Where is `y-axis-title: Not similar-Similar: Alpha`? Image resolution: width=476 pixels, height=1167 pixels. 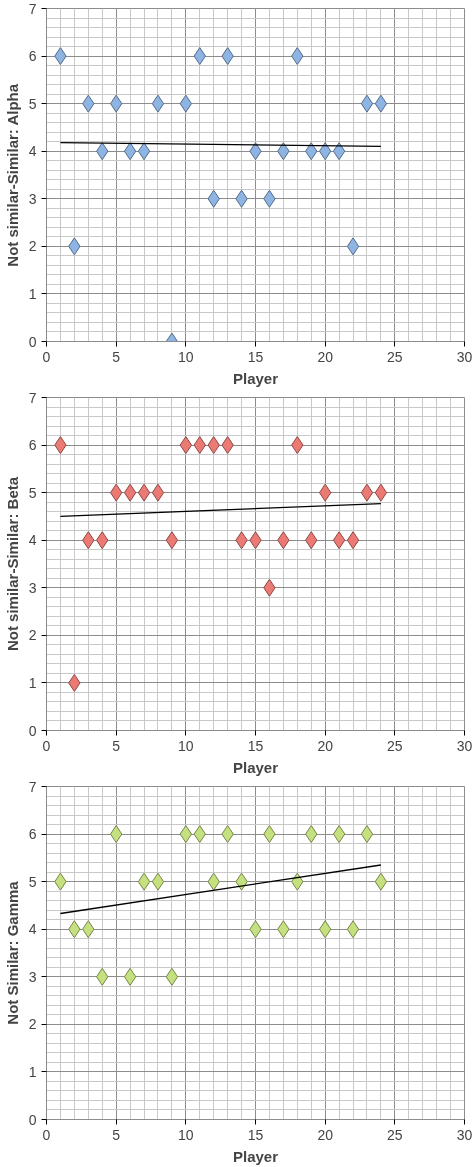 y-axis-title: Not similar-Similar: Alpha is located at coordinates (12, 175).